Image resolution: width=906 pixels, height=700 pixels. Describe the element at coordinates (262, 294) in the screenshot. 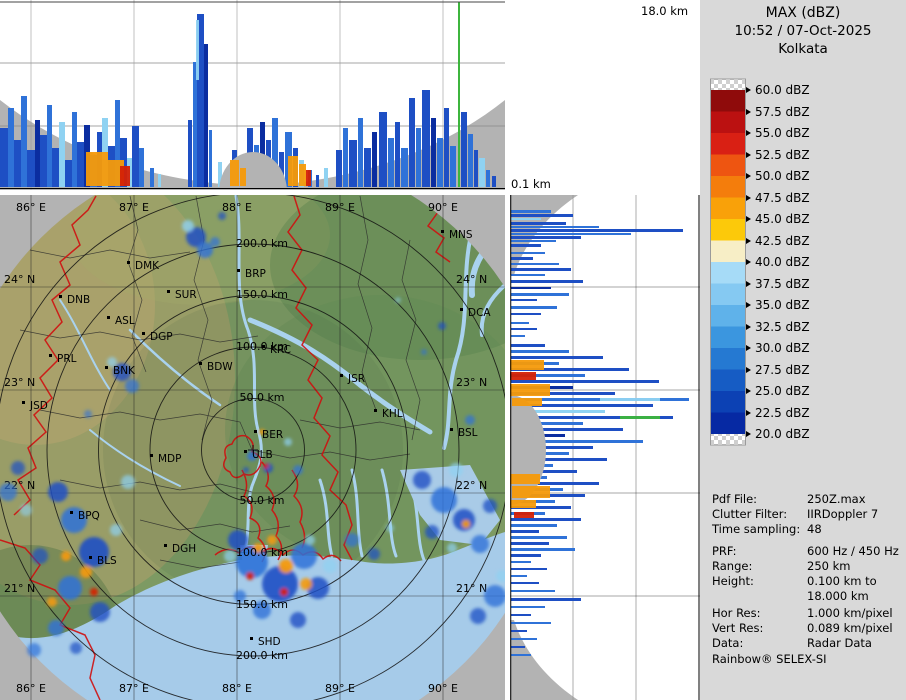

I see `range-ring-label: 150.0 km` at that location.